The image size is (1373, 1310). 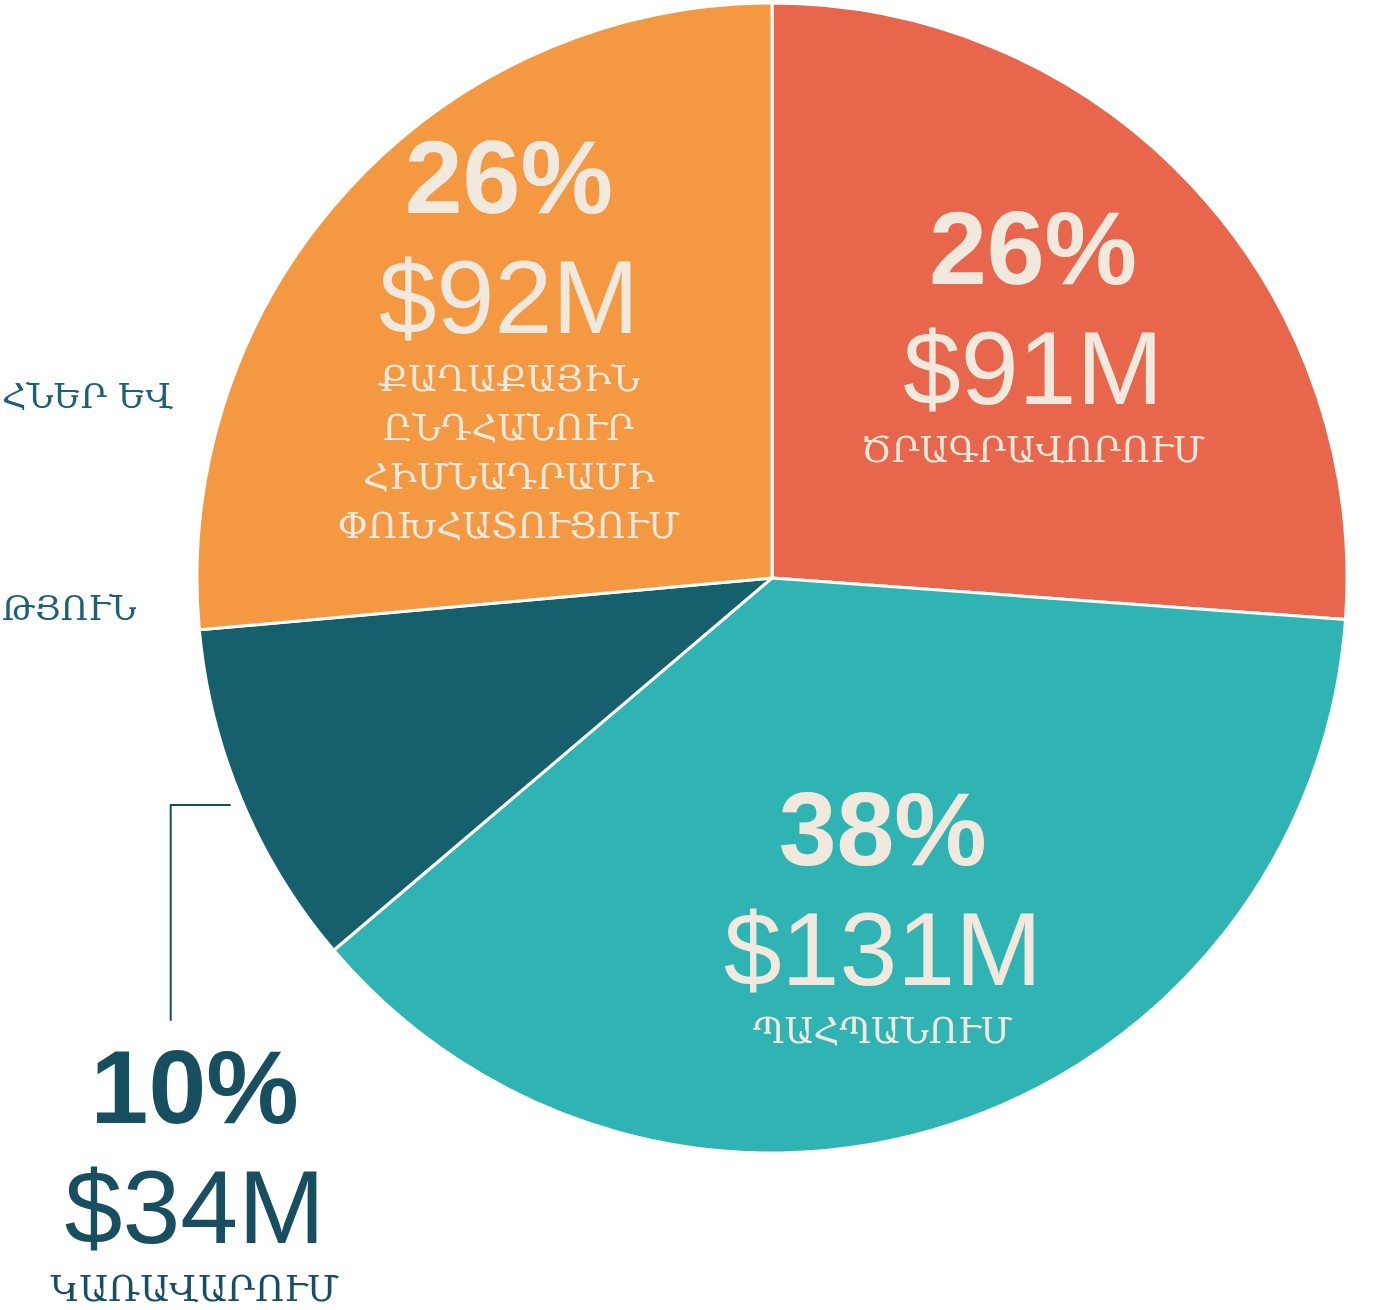 I want to click on slice-label: ՔԱՂԱՔԱՅԻՆ ԸՆԴՀԱՆՈՒՐ ՀԻՄՆԱԴՐԱՄԻ ՓՈԽՀԱՏՈՒՑՈՒՄ, so click(x=509, y=451).